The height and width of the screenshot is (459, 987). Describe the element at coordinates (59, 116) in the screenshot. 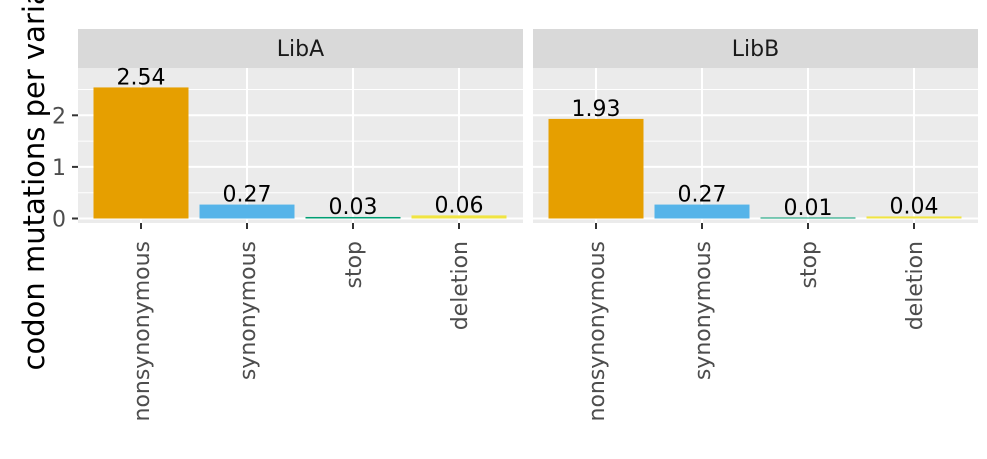

I see `y-tick-label: 2` at that location.